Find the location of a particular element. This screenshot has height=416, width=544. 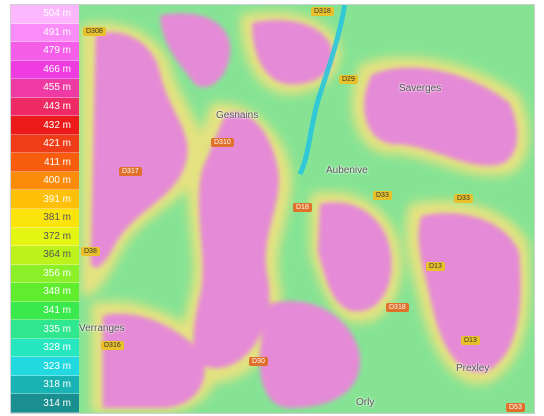

legend-label: 491 m is located at coordinates (57, 32).